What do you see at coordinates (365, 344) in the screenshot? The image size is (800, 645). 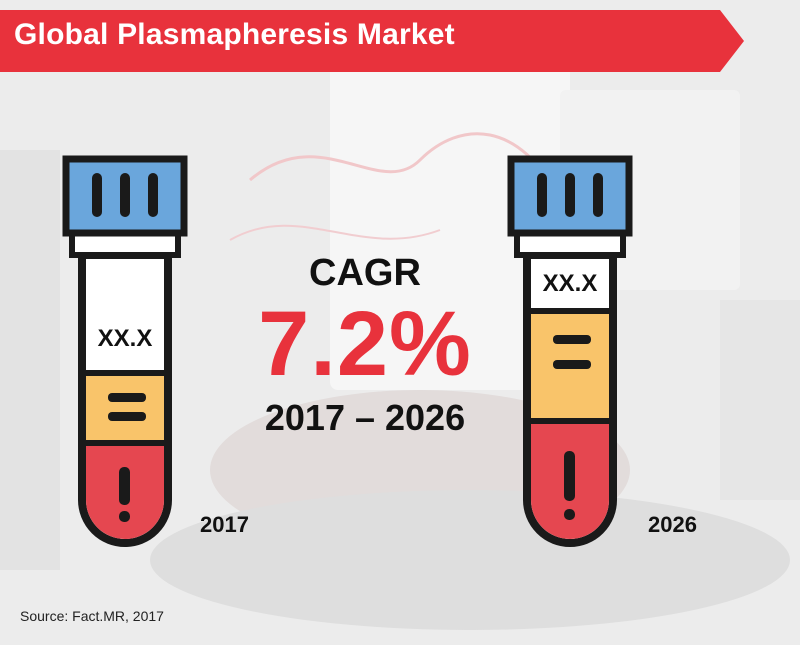 I see `cagr-value: 7.2%` at bounding box center [365, 344].